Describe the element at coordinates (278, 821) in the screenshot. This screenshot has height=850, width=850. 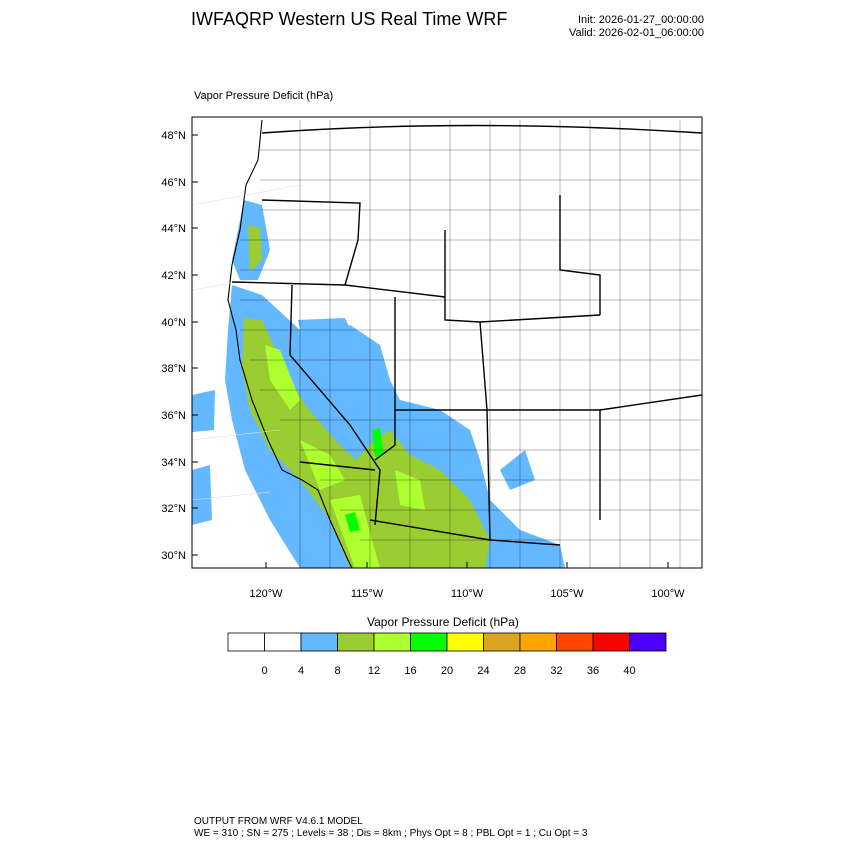
I see `model-info: OUTPUT FROM WRF V4.6.1 MODEL` at that location.